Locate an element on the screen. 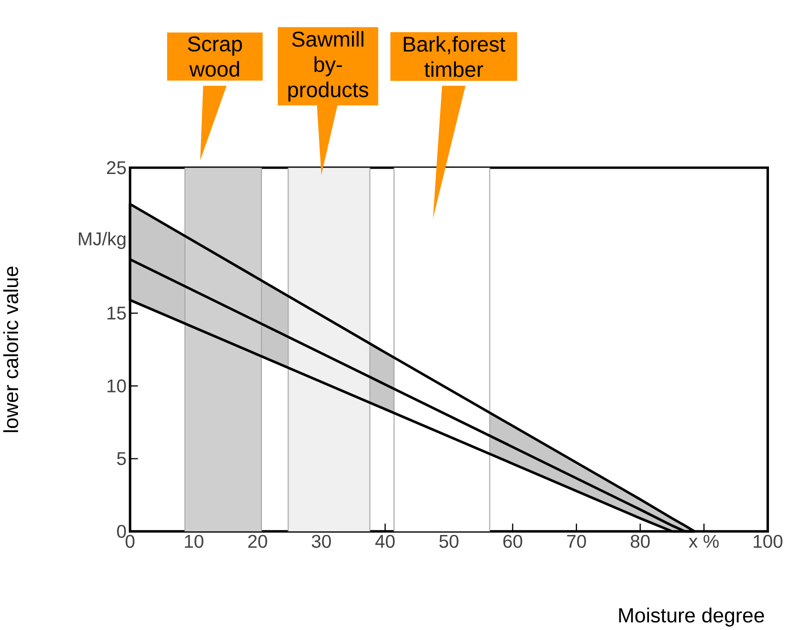  y-tick-label: 10 is located at coordinates (116, 386).